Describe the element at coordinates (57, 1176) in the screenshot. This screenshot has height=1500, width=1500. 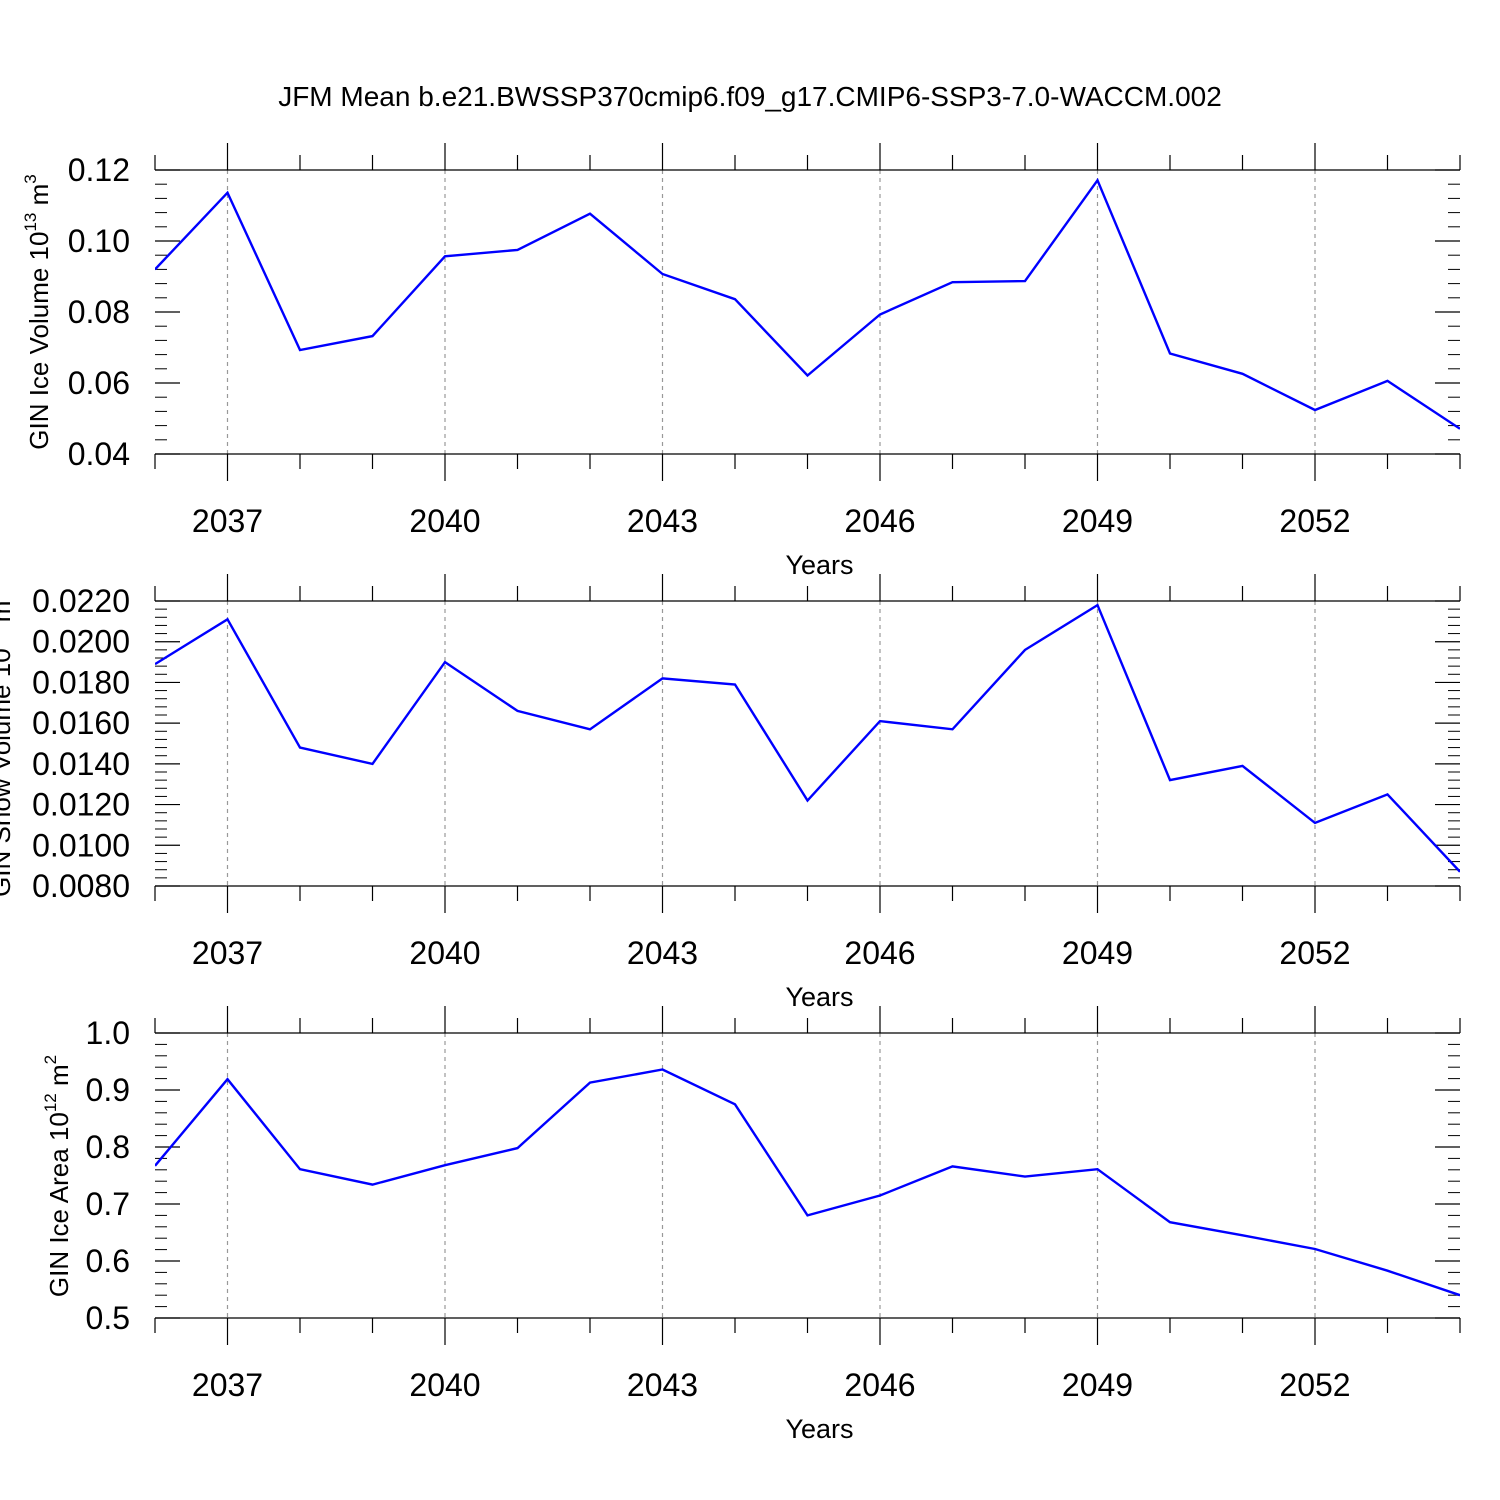
I see `y-axis-label: GIN Ice Area 1012 m2` at that location.